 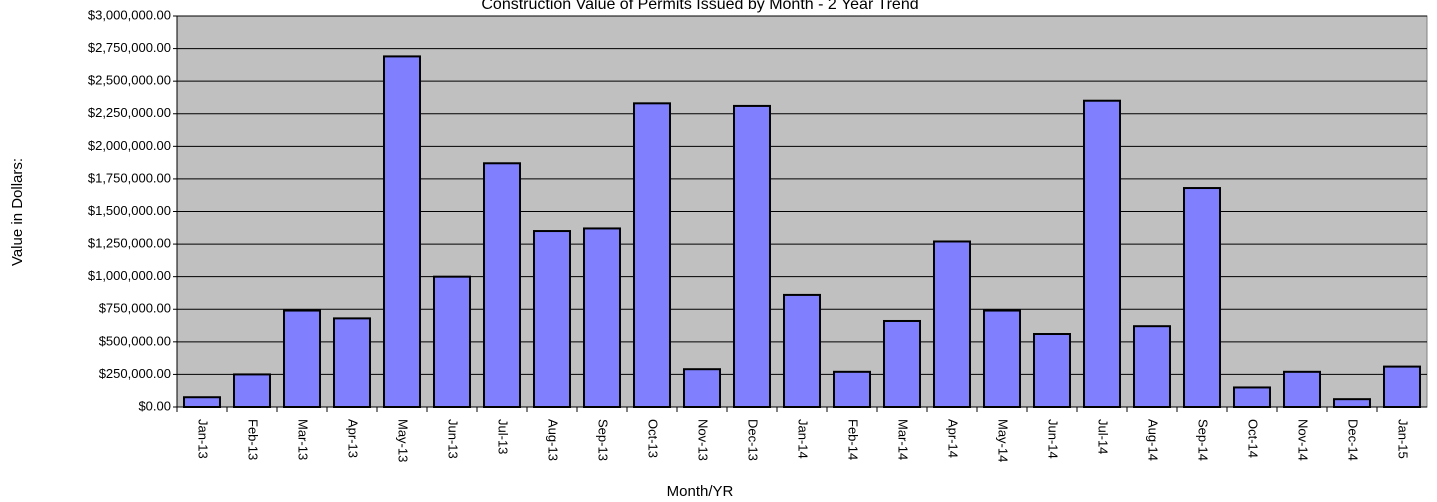 What do you see at coordinates (700, 491) in the screenshot?
I see `x-axis-label: Month/YR` at bounding box center [700, 491].